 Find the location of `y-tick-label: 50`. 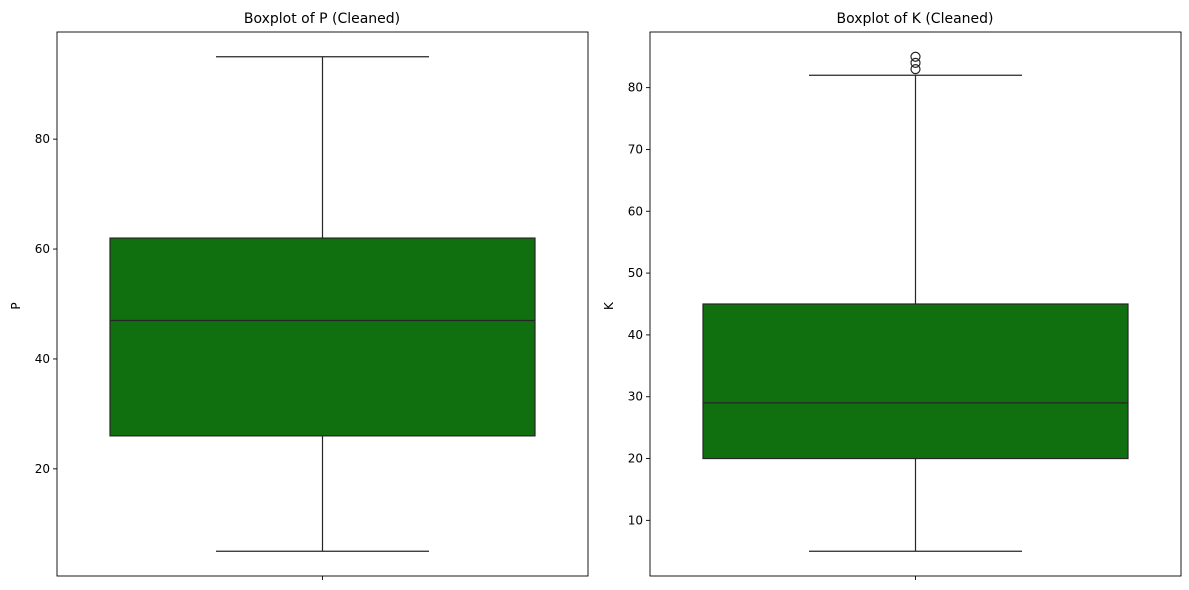

y-tick-label: 50 is located at coordinates (635, 273).